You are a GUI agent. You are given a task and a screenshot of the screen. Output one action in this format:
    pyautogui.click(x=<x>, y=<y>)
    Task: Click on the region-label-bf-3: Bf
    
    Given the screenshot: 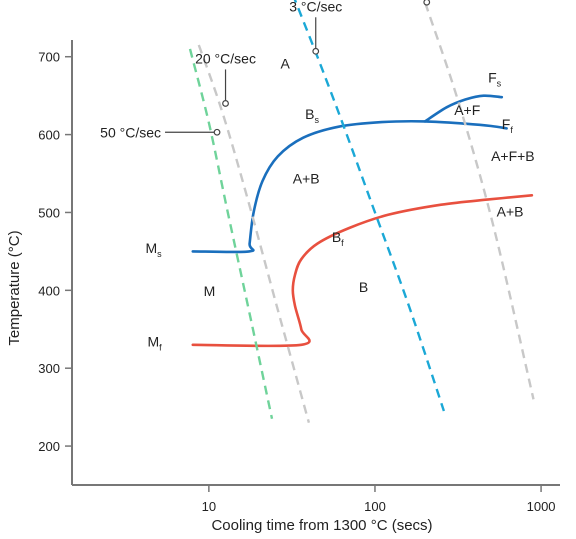 What is the action you would take?
    pyautogui.click(x=338, y=238)
    